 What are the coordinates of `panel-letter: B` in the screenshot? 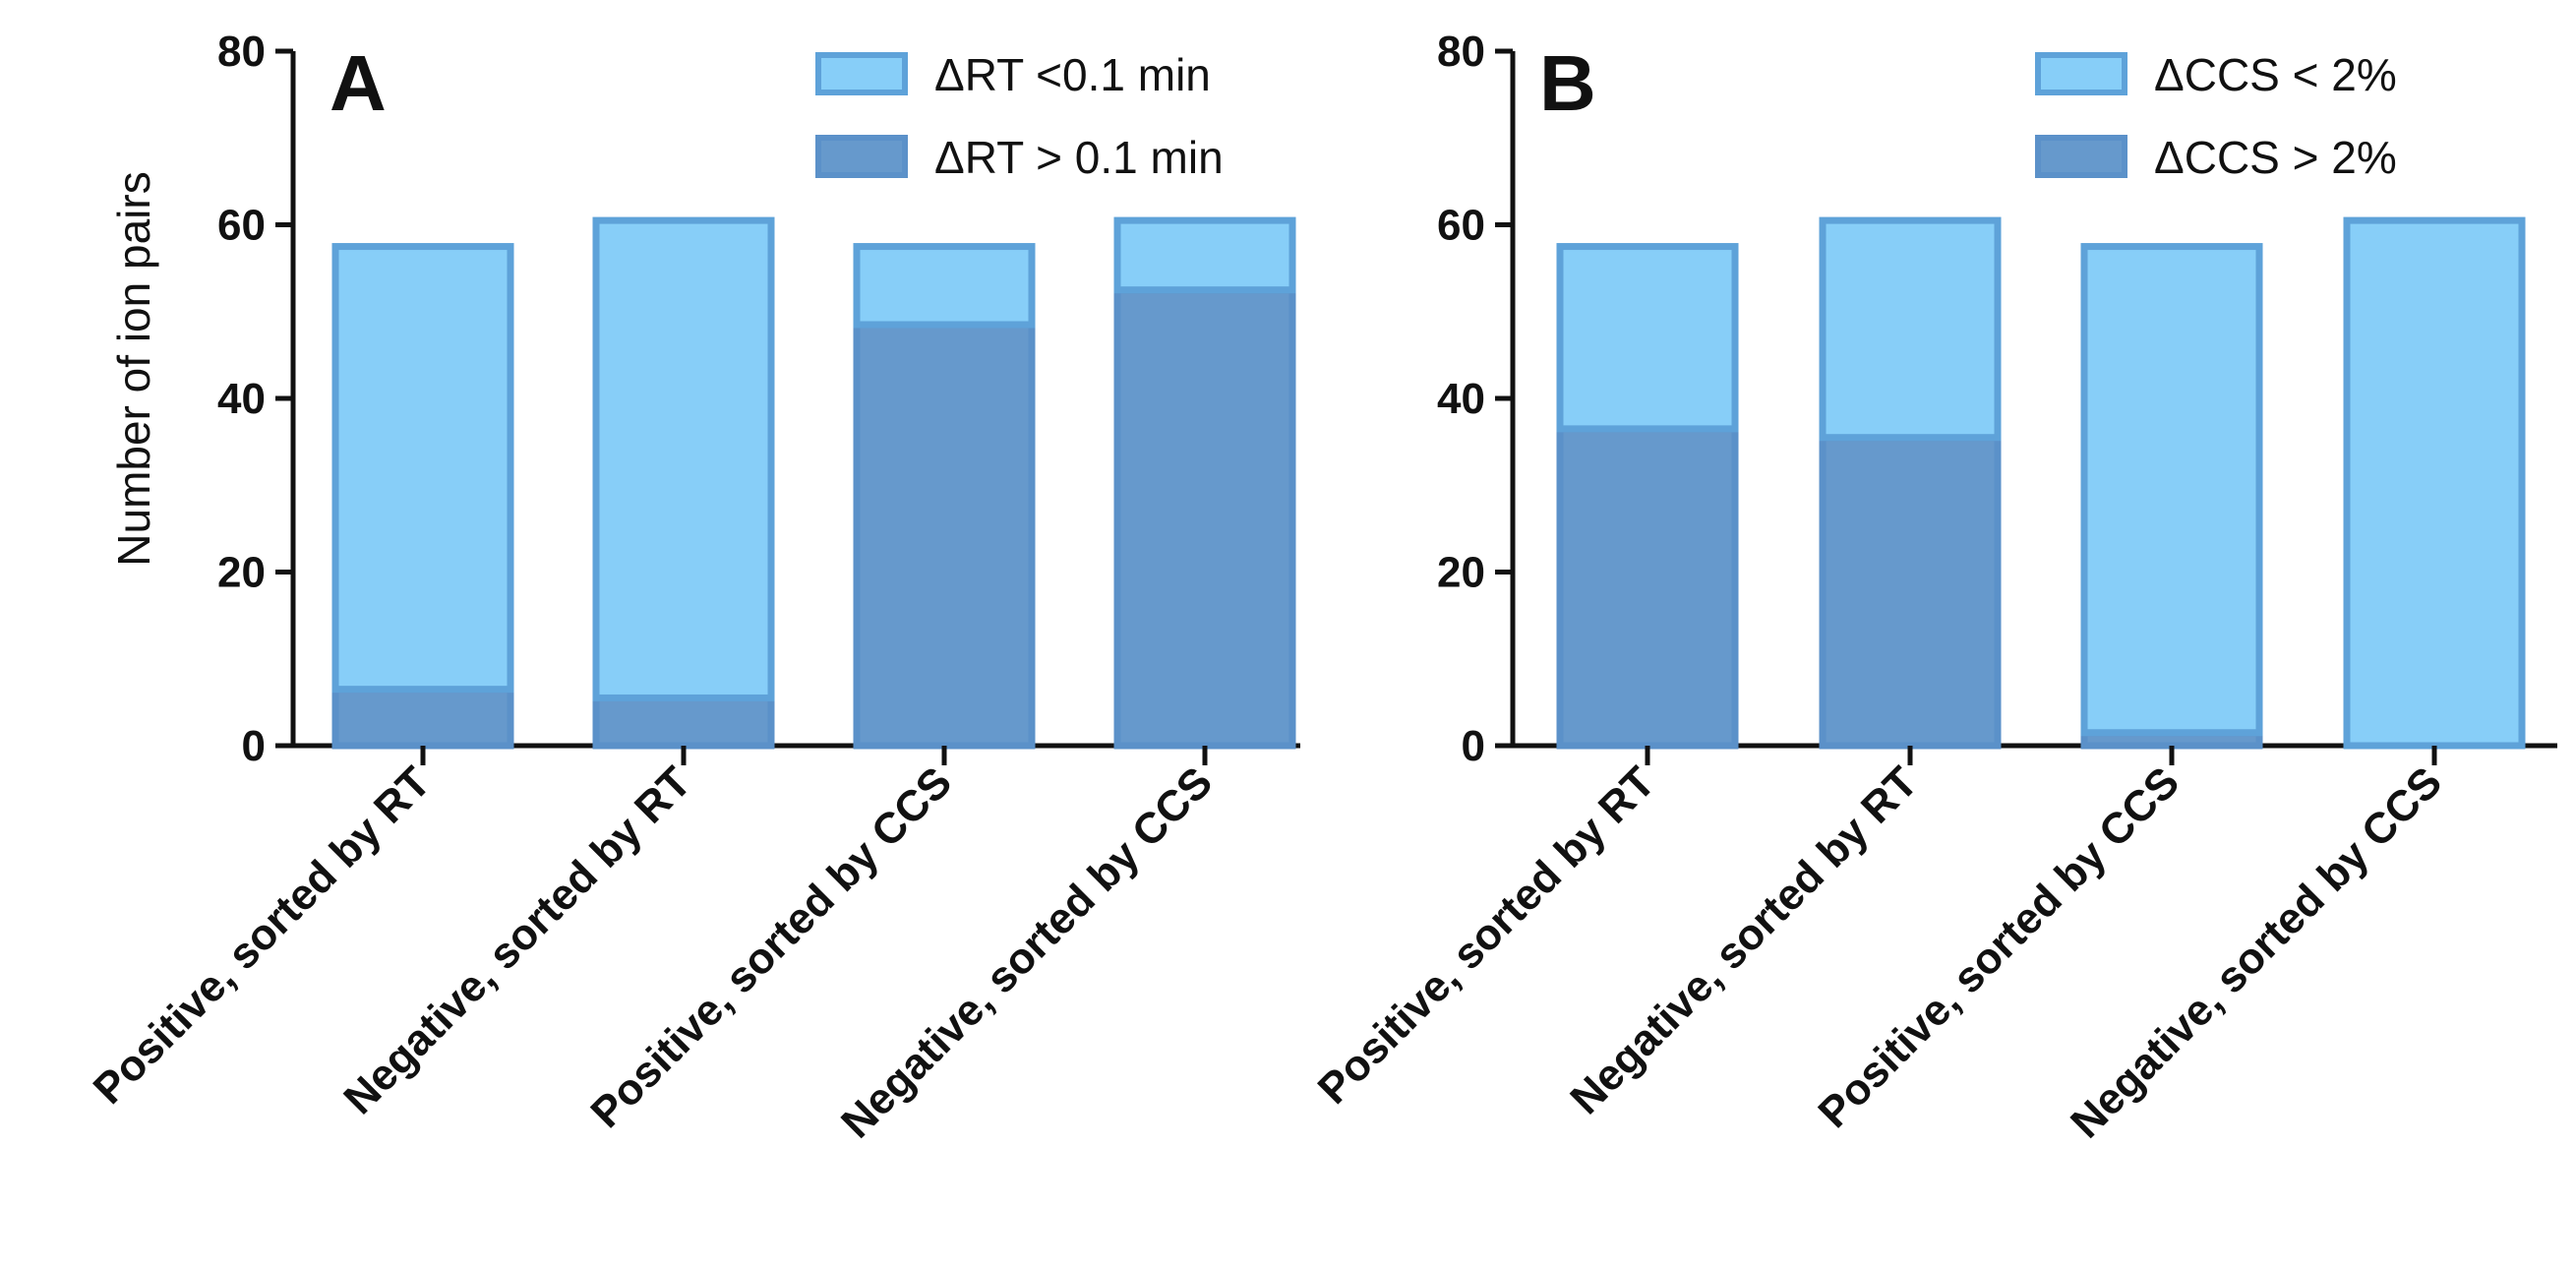 It's located at (1567, 83).